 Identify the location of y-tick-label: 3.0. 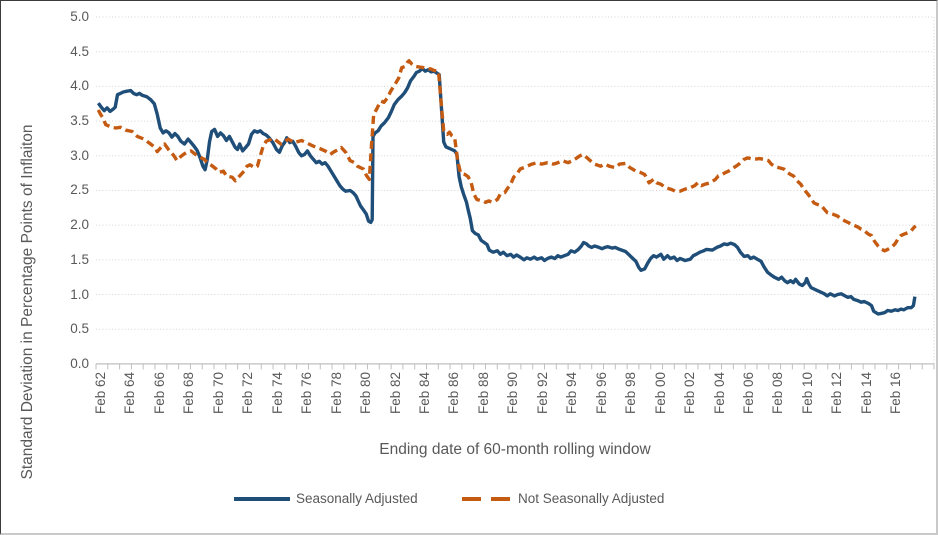
(79, 155).